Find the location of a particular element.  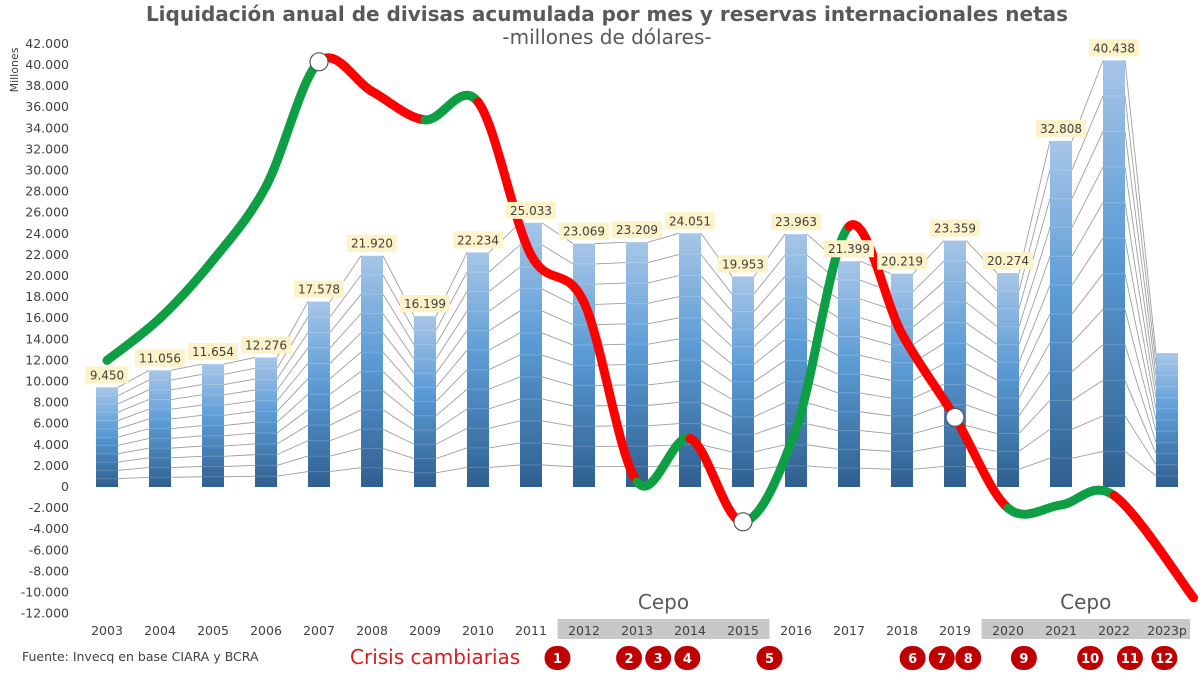

y-tick-label: 14.000 is located at coordinates (47, 338).